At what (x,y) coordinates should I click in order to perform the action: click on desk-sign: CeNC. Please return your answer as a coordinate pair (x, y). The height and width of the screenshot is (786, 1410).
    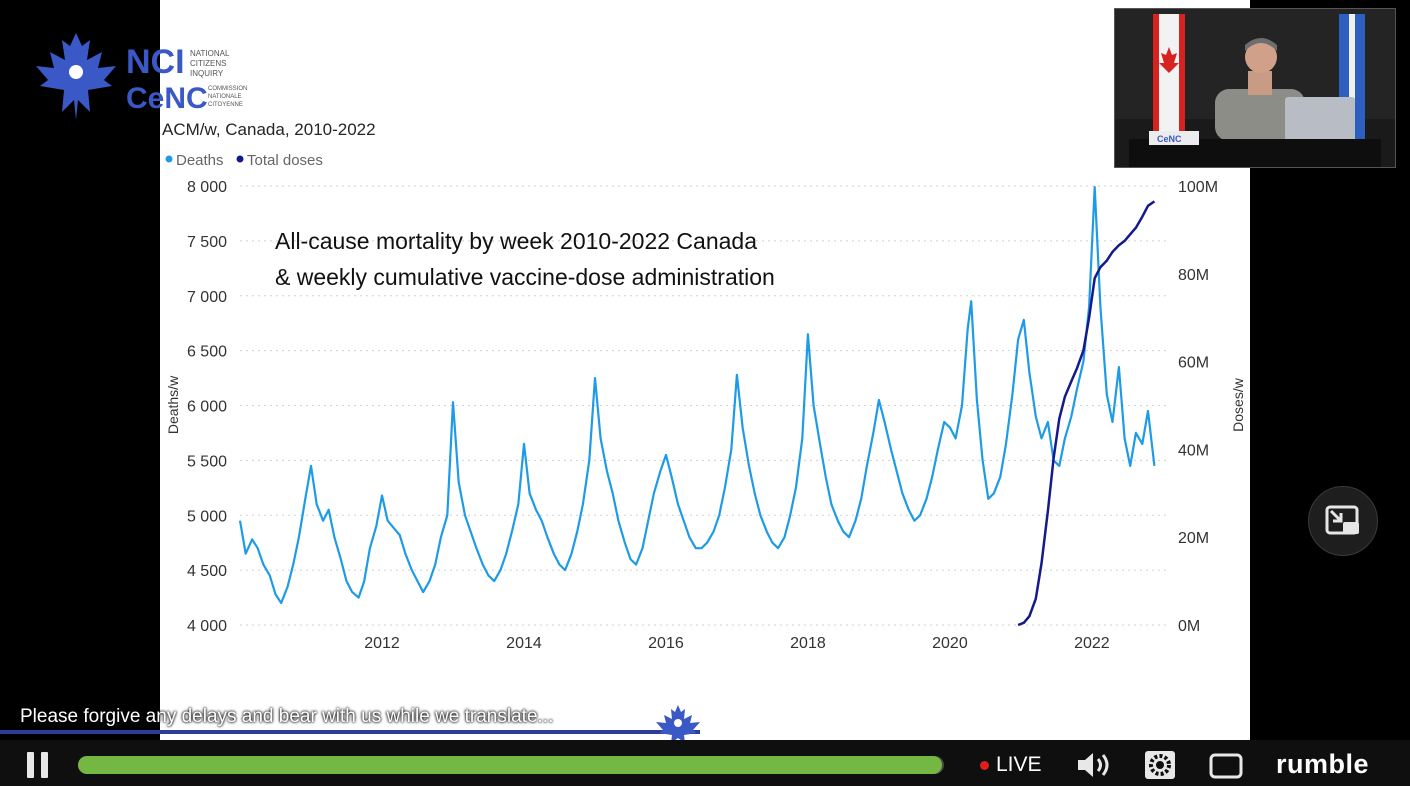
    Looking at the image, I should click on (1169, 139).